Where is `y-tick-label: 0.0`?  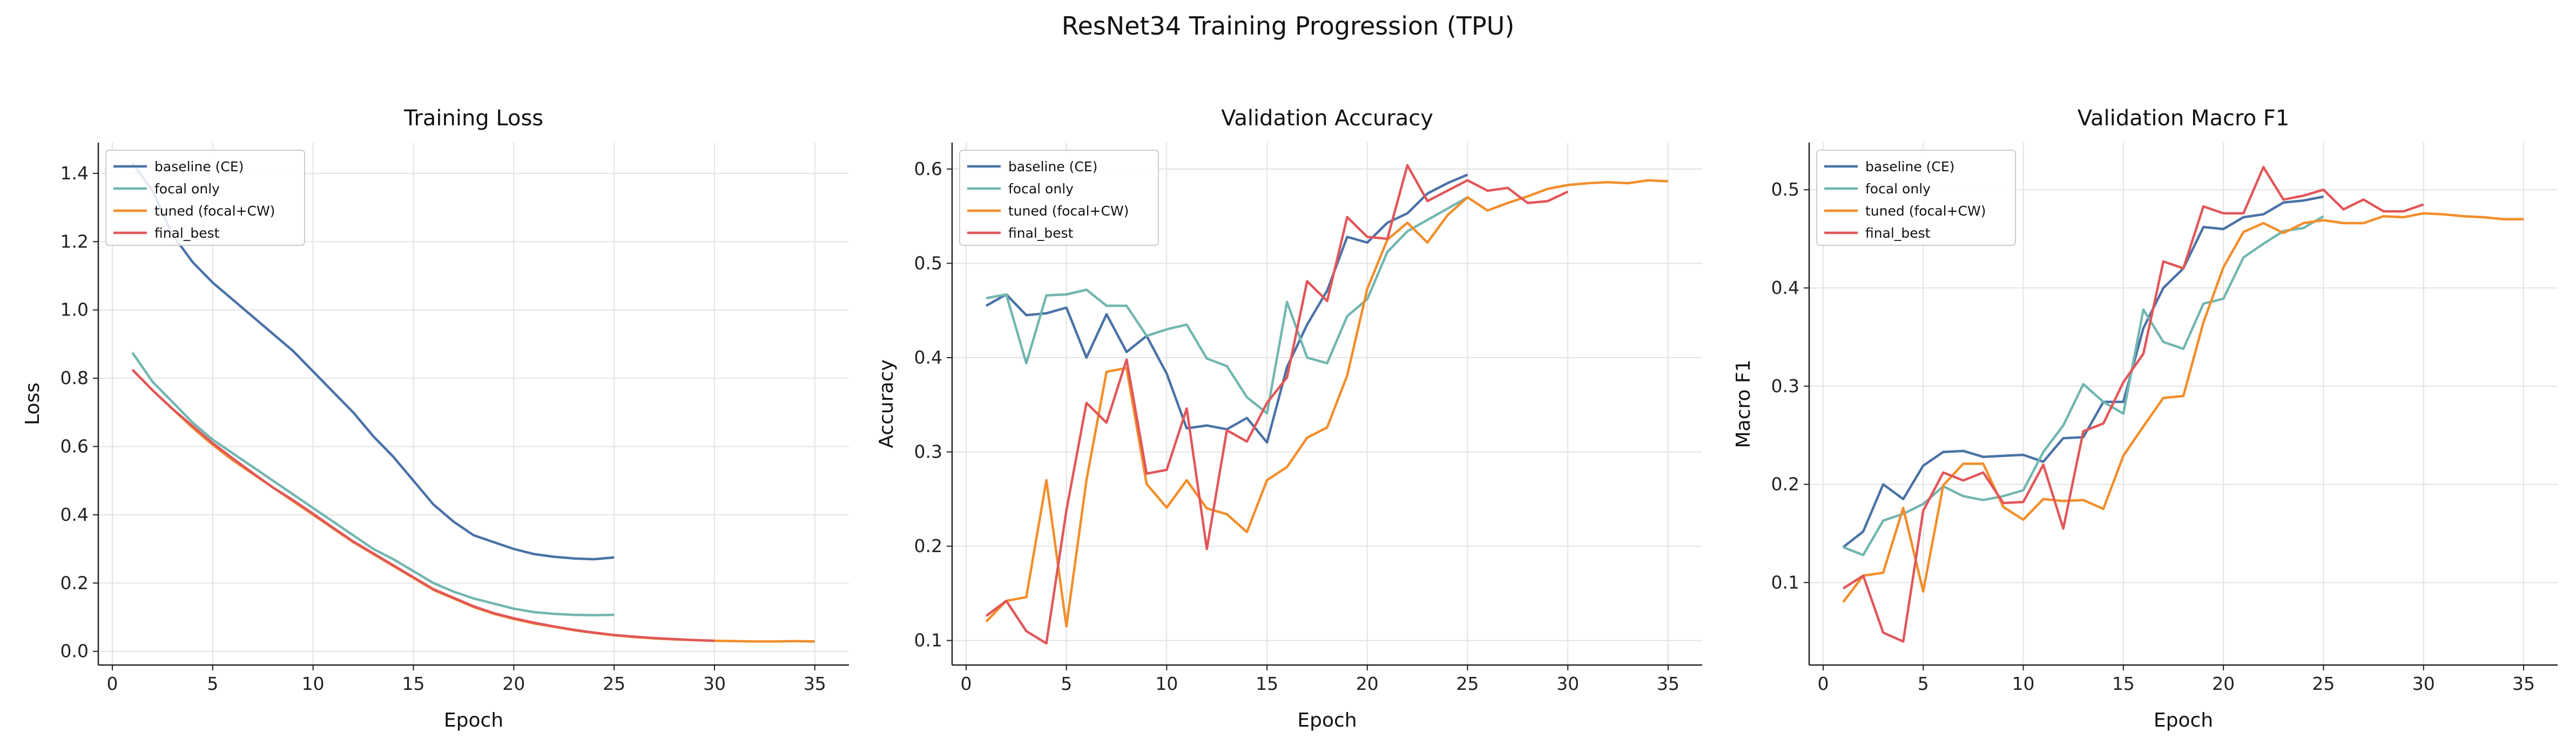
y-tick-label: 0.0 is located at coordinates (74, 651).